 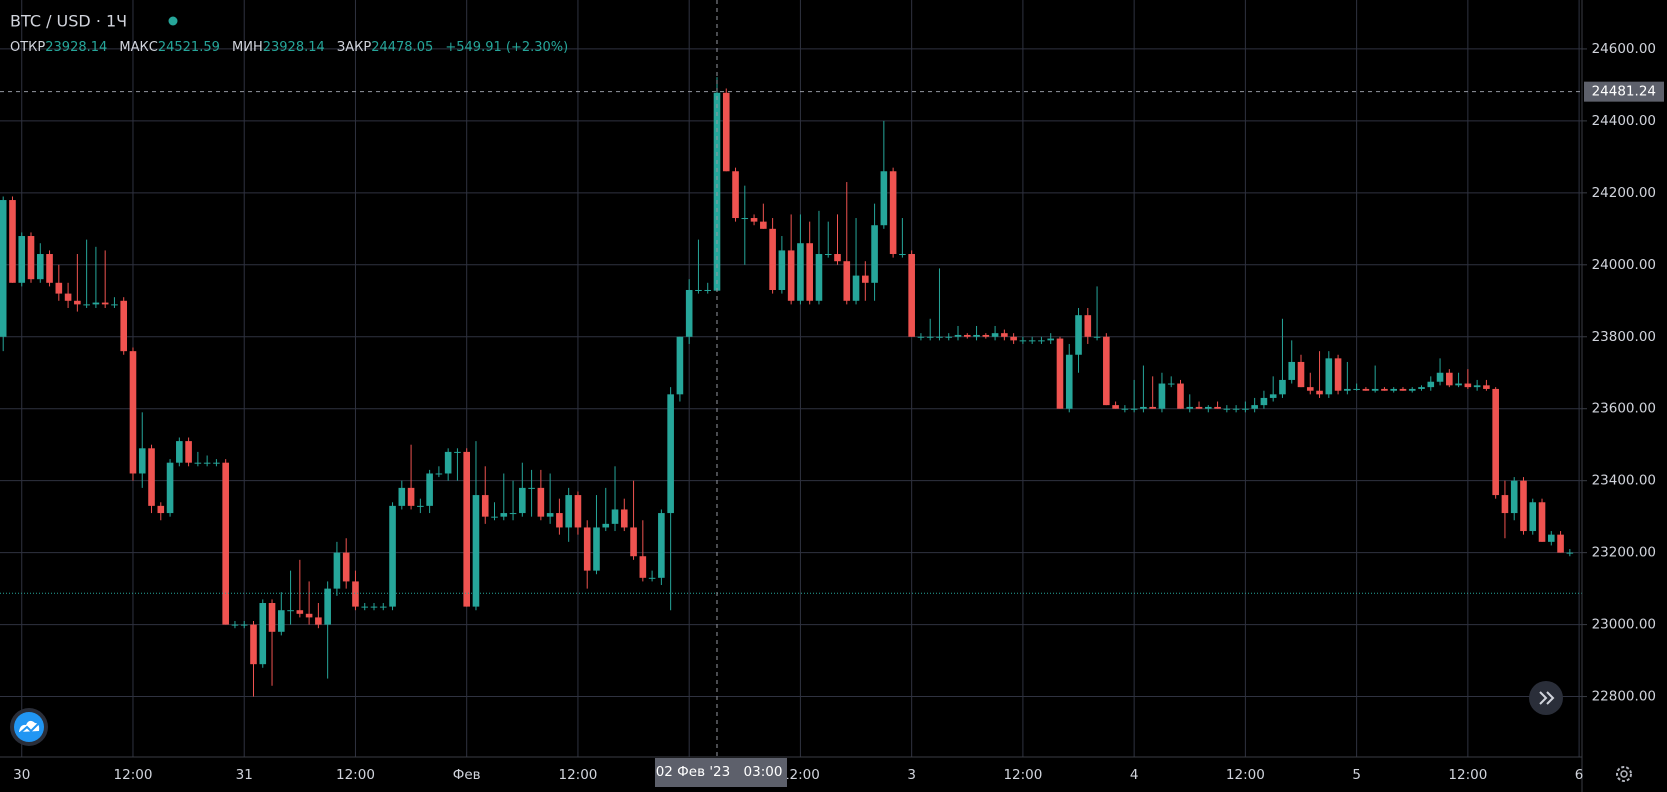 I want to click on legend-value: 23928.14, so click(x=76, y=47).